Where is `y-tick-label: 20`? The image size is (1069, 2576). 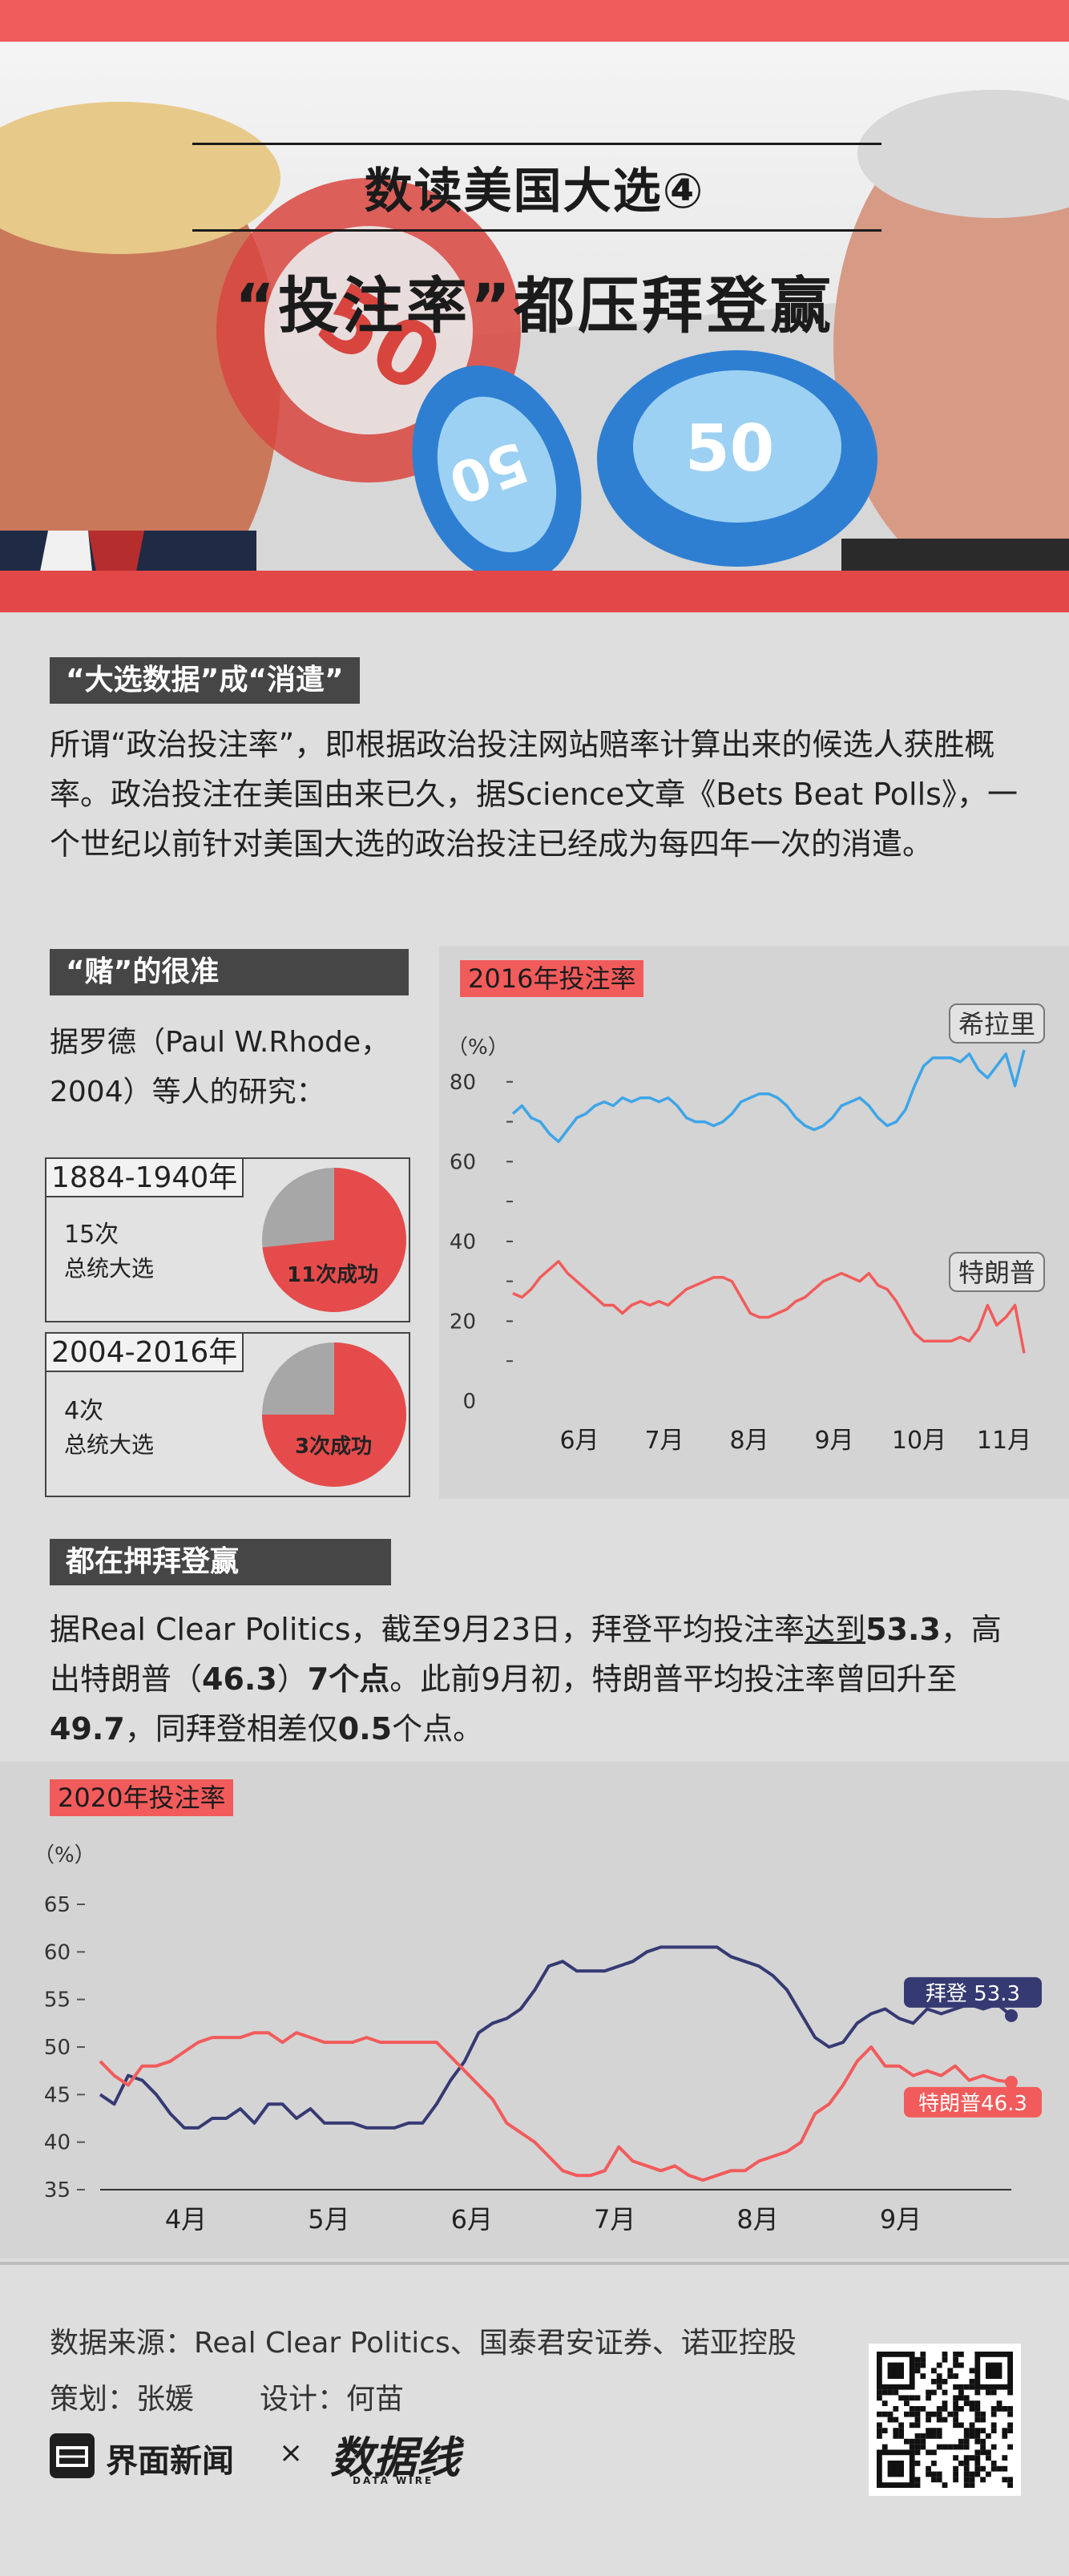 y-tick-label: 20 is located at coordinates (463, 1322).